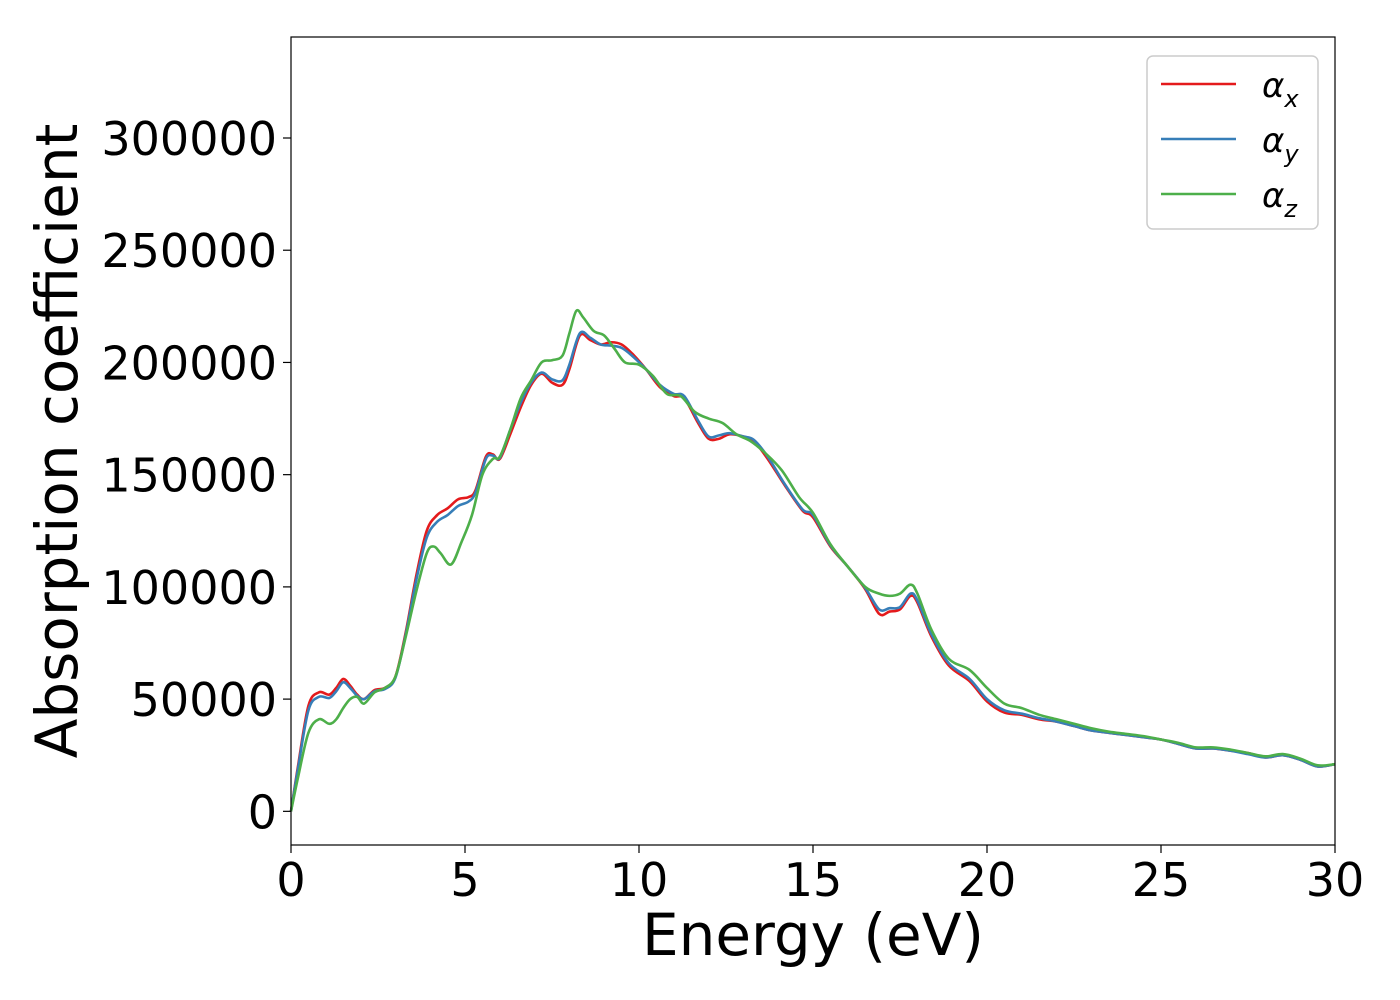 Image resolution: width=1400 pixels, height=1000 pixels. Describe the element at coordinates (1280, 89) in the screenshot. I see `legend-label: αx` at that location.